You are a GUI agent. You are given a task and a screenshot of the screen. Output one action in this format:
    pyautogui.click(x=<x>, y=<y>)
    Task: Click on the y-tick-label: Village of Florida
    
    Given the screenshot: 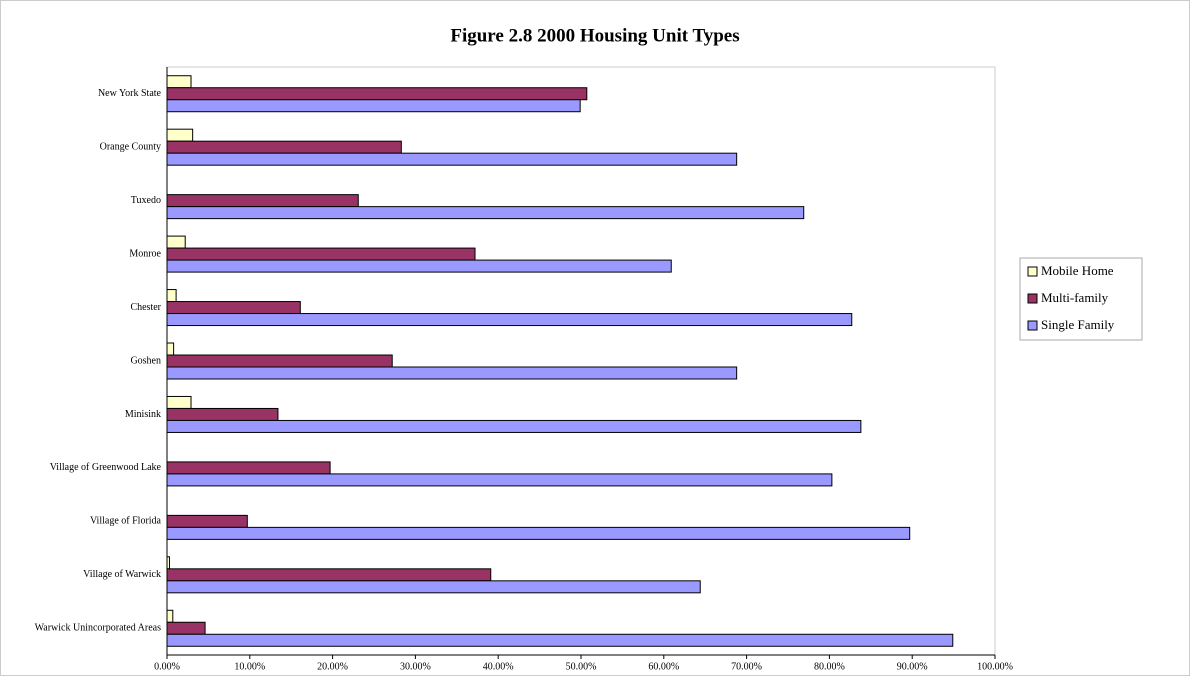 What is the action you would take?
    pyautogui.click(x=126, y=521)
    